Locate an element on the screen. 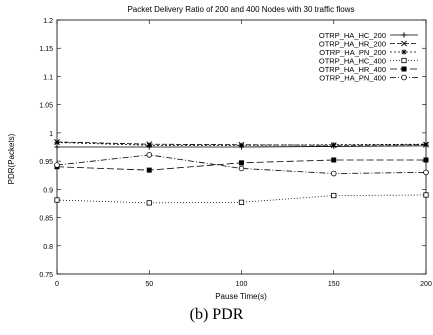 The image size is (433, 335). legend-label: OTRP_HA_HC_400 is located at coordinates (352, 61).